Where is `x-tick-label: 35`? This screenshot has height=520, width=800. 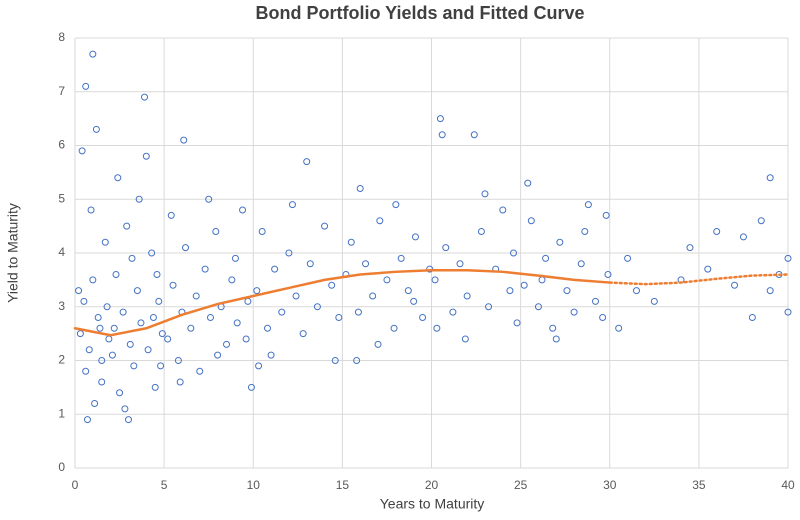 x-tick-label: 35 is located at coordinates (699, 485).